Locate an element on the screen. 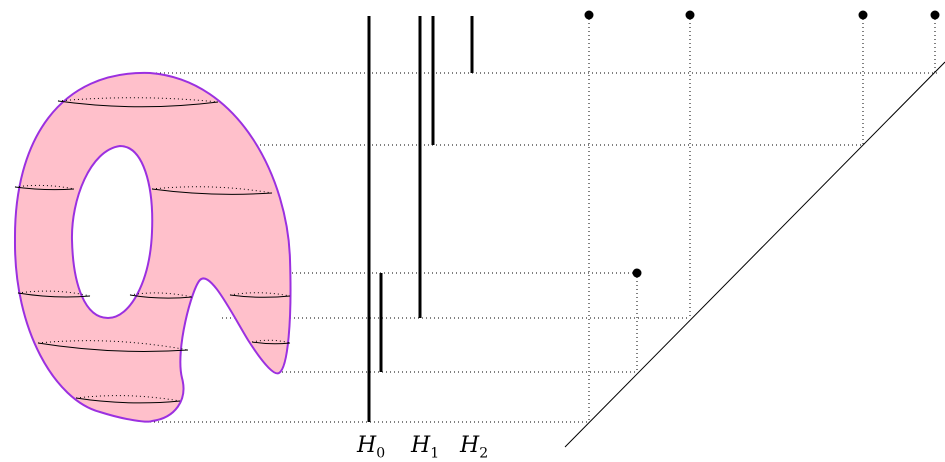 Image resolution: width=945 pixels, height=462 pixels. label-h2-index: 2 is located at coordinates (484, 453).